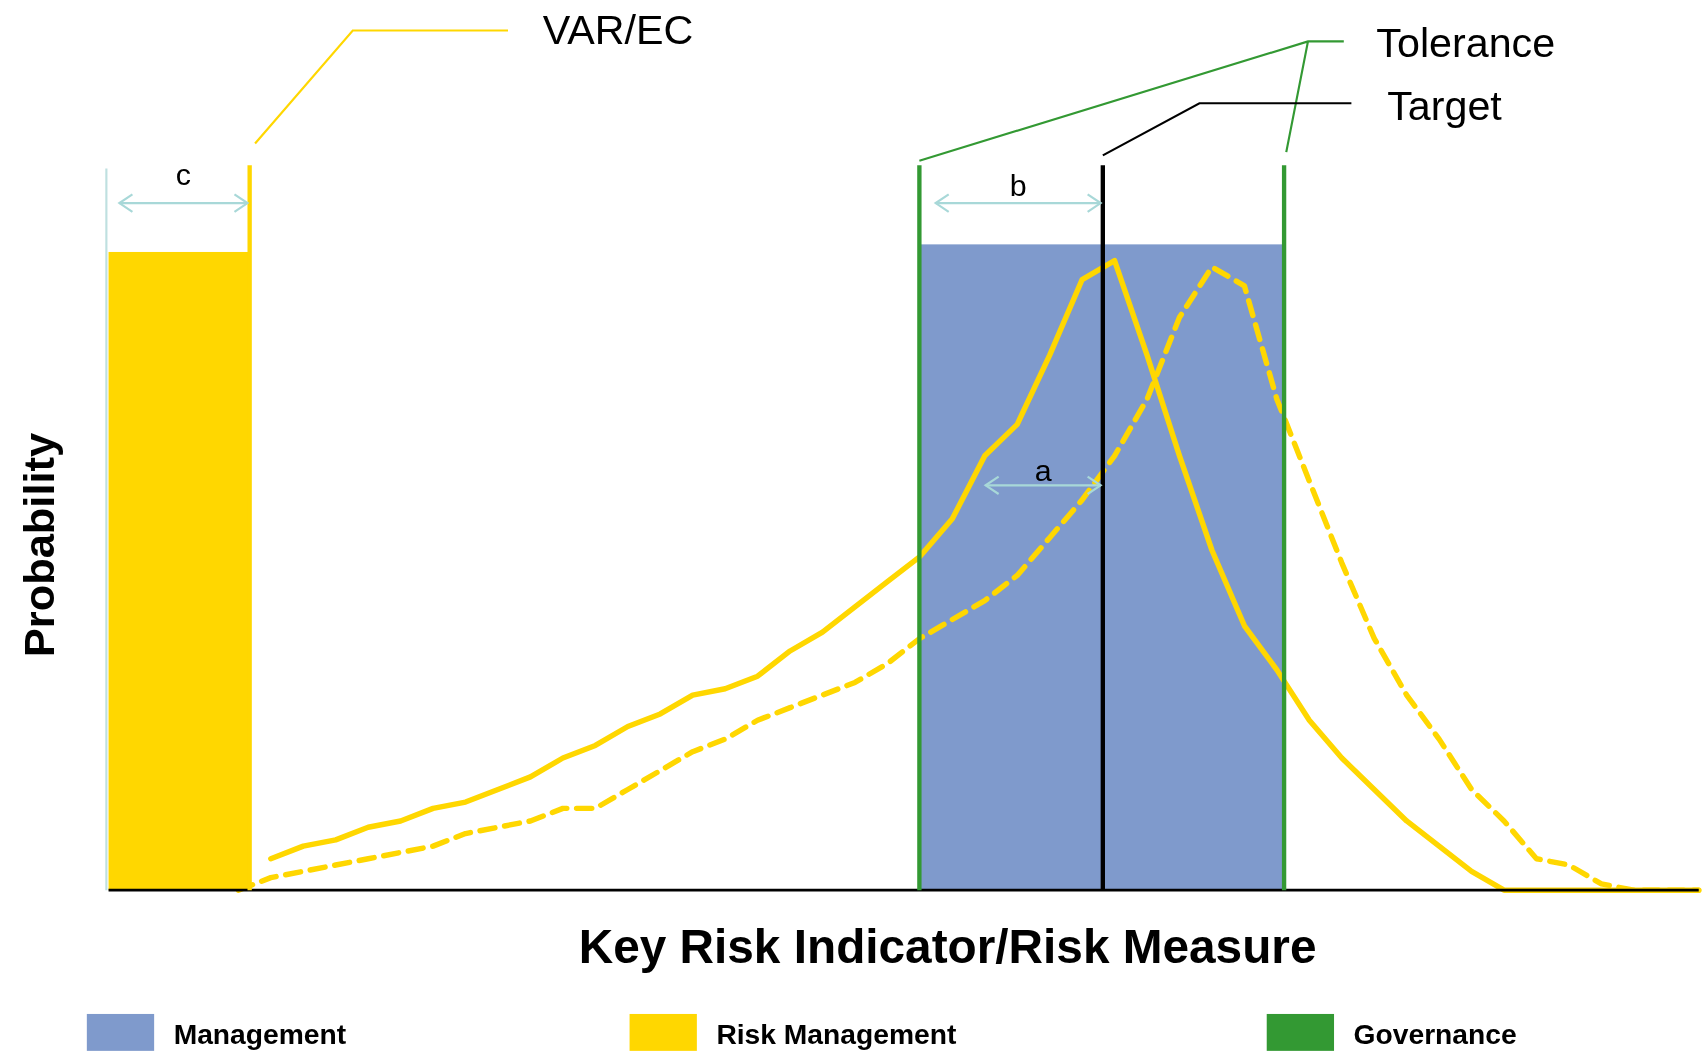  Describe the element at coordinates (836, 1034) in the screenshot. I see `text: Risk Management` at that location.